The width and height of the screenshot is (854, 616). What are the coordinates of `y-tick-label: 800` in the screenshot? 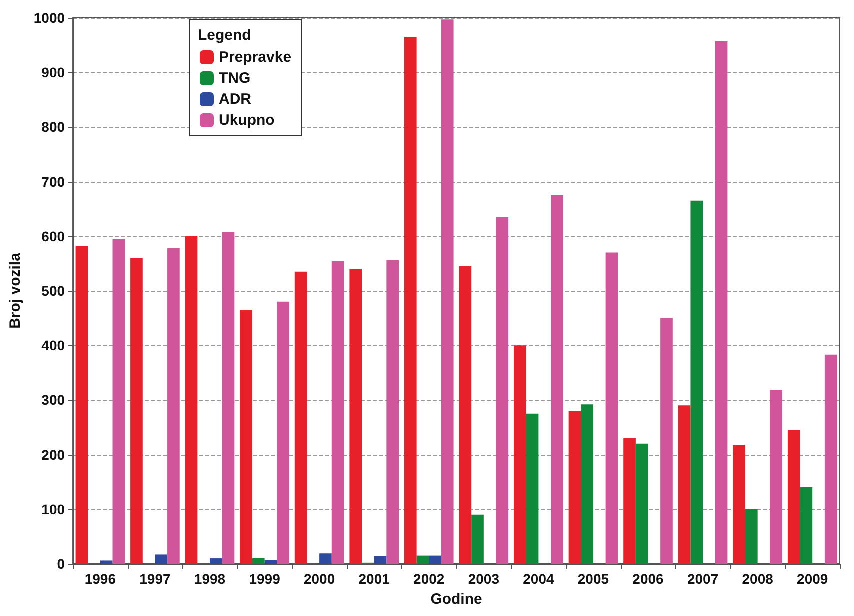 It's located at (54, 127).